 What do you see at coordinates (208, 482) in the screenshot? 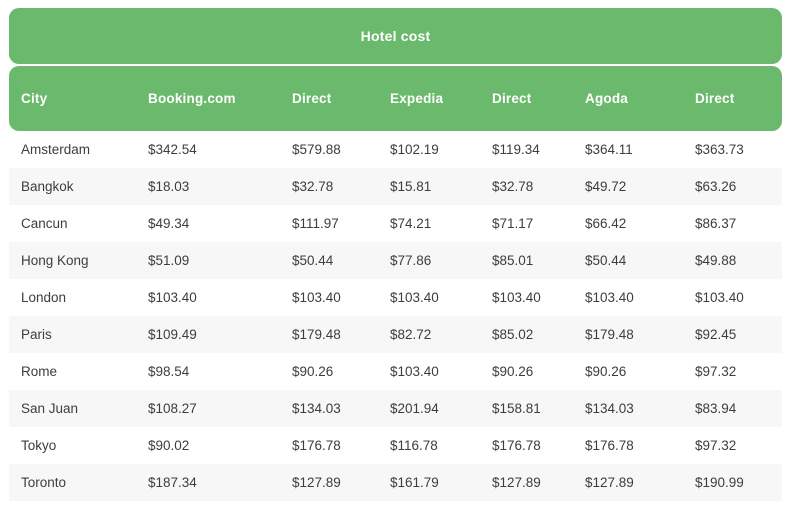
I see `price-cell: $187.34` at bounding box center [208, 482].